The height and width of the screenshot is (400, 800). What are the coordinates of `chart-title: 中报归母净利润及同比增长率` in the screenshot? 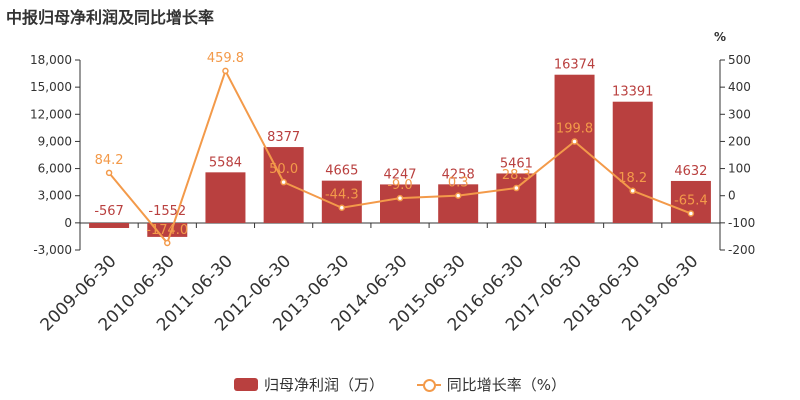 It's located at (110, 17).